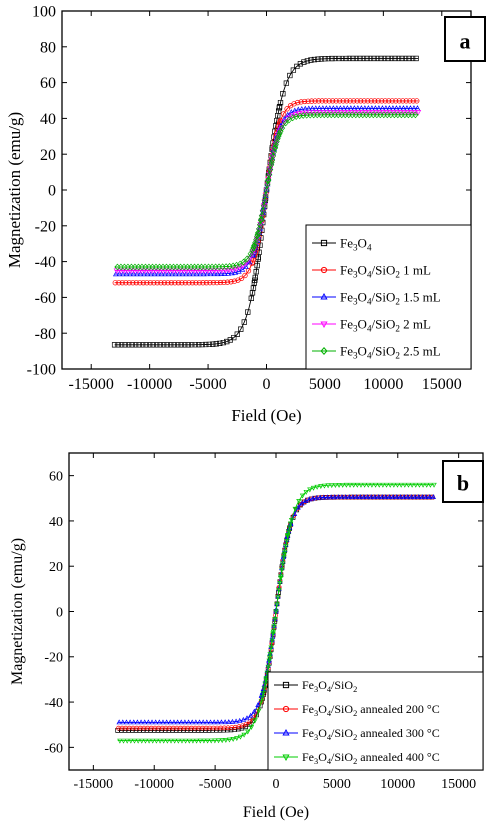 Image resolution: width=500 pixels, height=829 pixels. I want to click on y-tick-label: 60, so click(48, 83).